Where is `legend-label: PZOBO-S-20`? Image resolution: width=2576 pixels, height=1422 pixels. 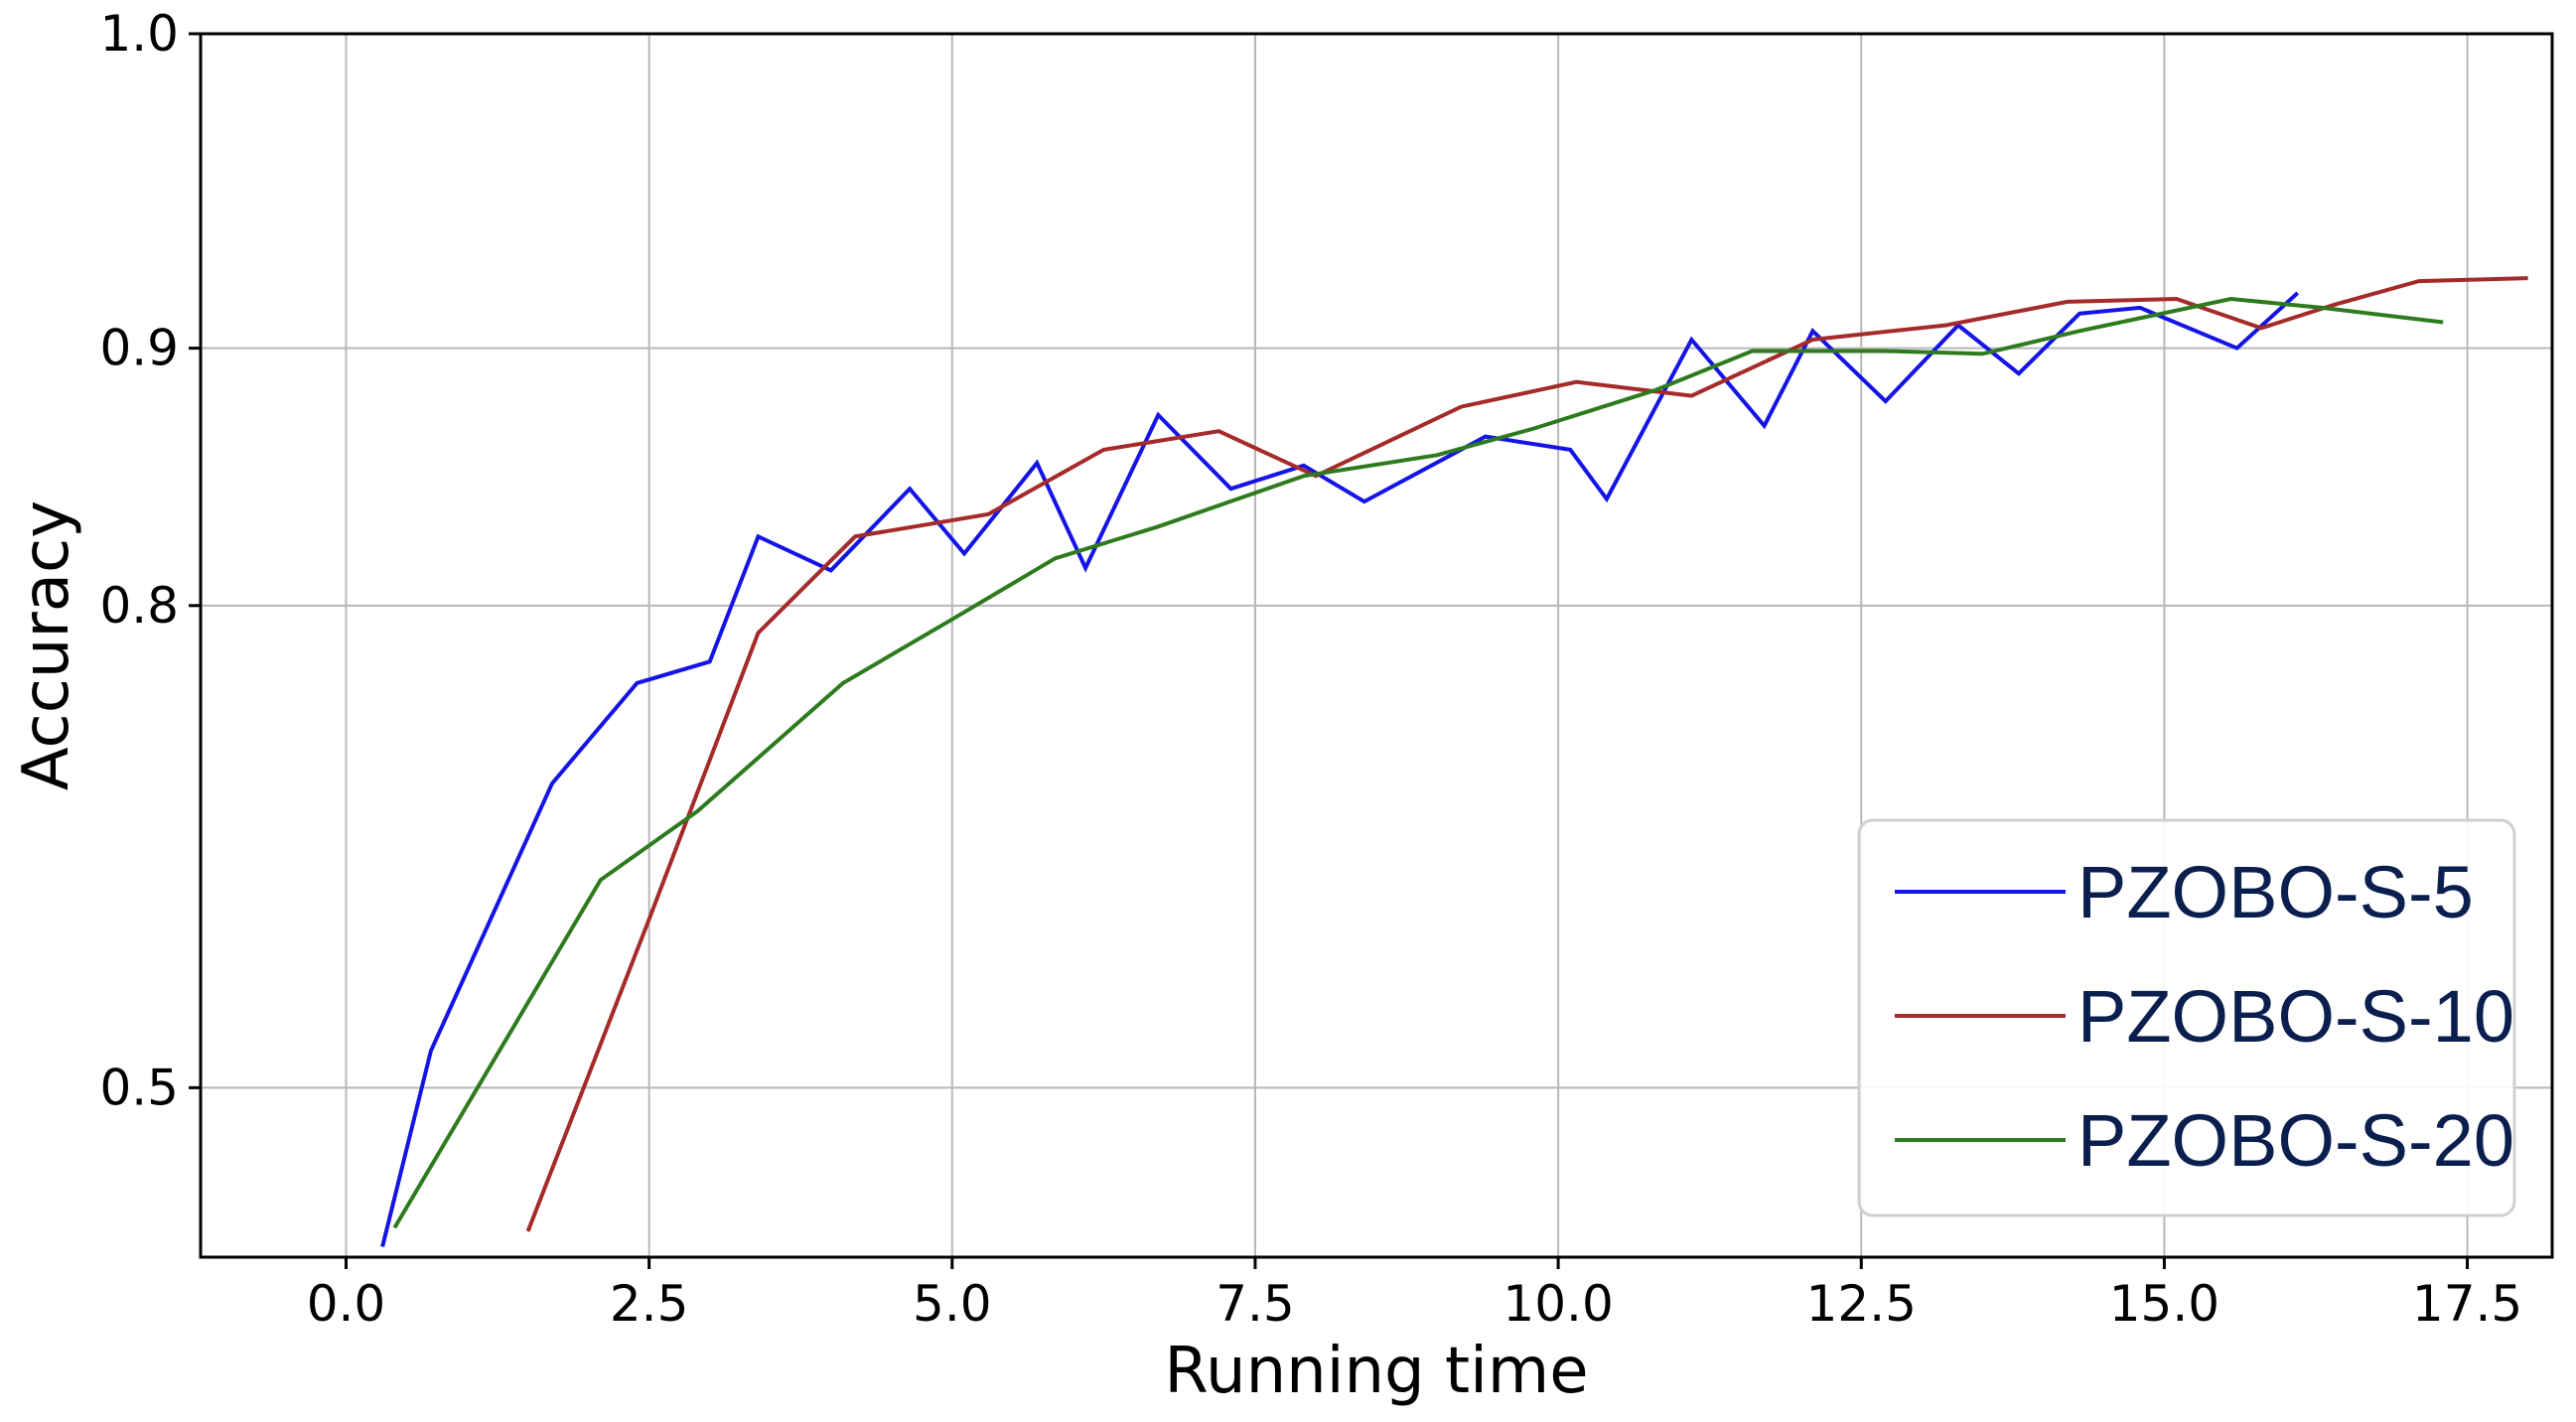 legend-label: PZOBO-S-20 is located at coordinates (2296, 1140).